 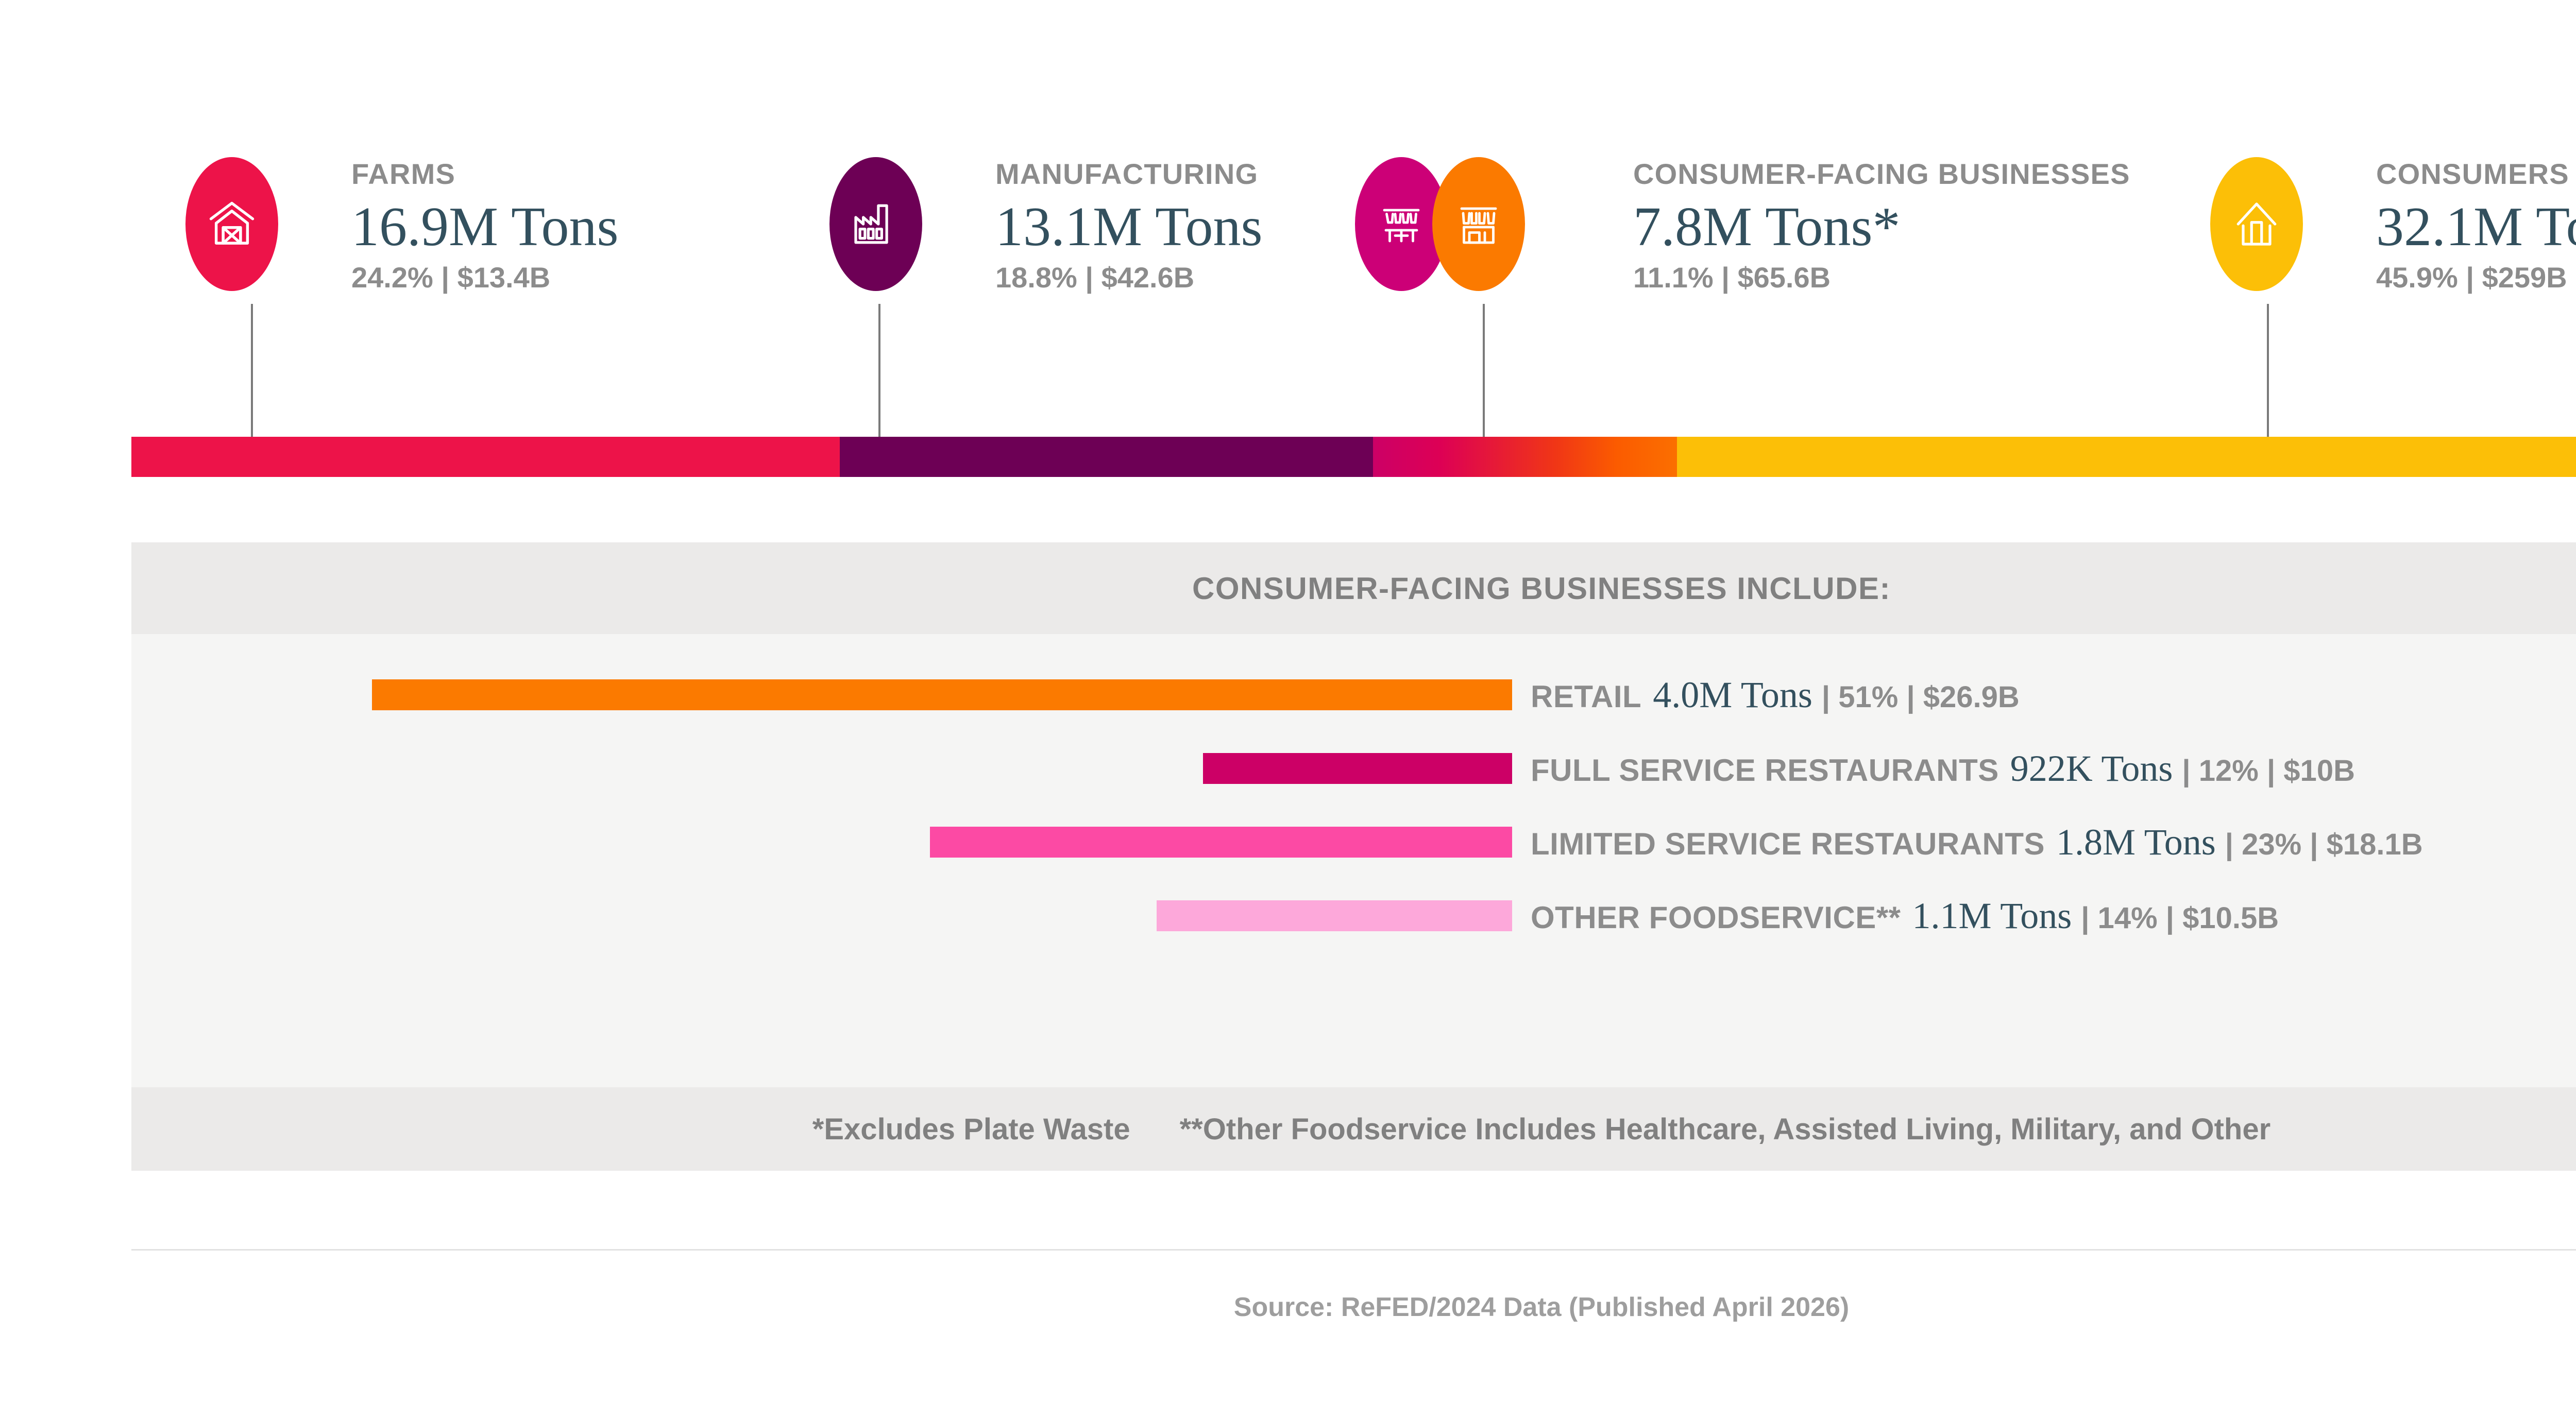 What do you see at coordinates (879, 371) in the screenshot?
I see `connector-manufacturing` at bounding box center [879, 371].